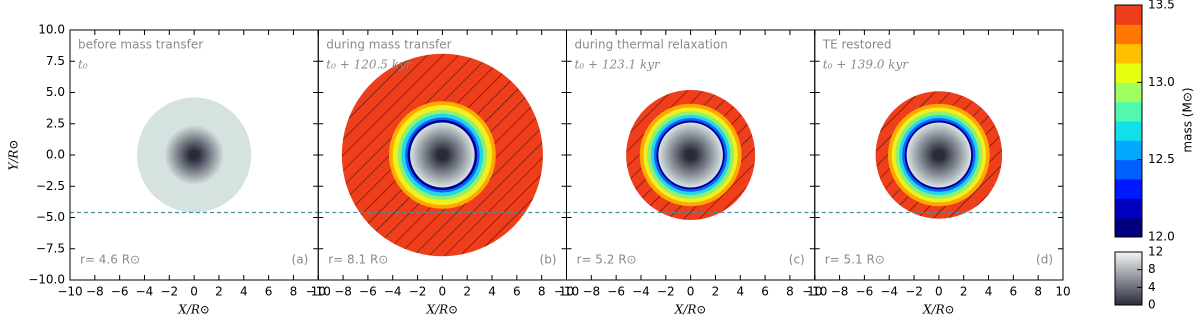  Describe the element at coordinates (51, 30) in the screenshot. I see `y-tick-label: 10.0` at that location.